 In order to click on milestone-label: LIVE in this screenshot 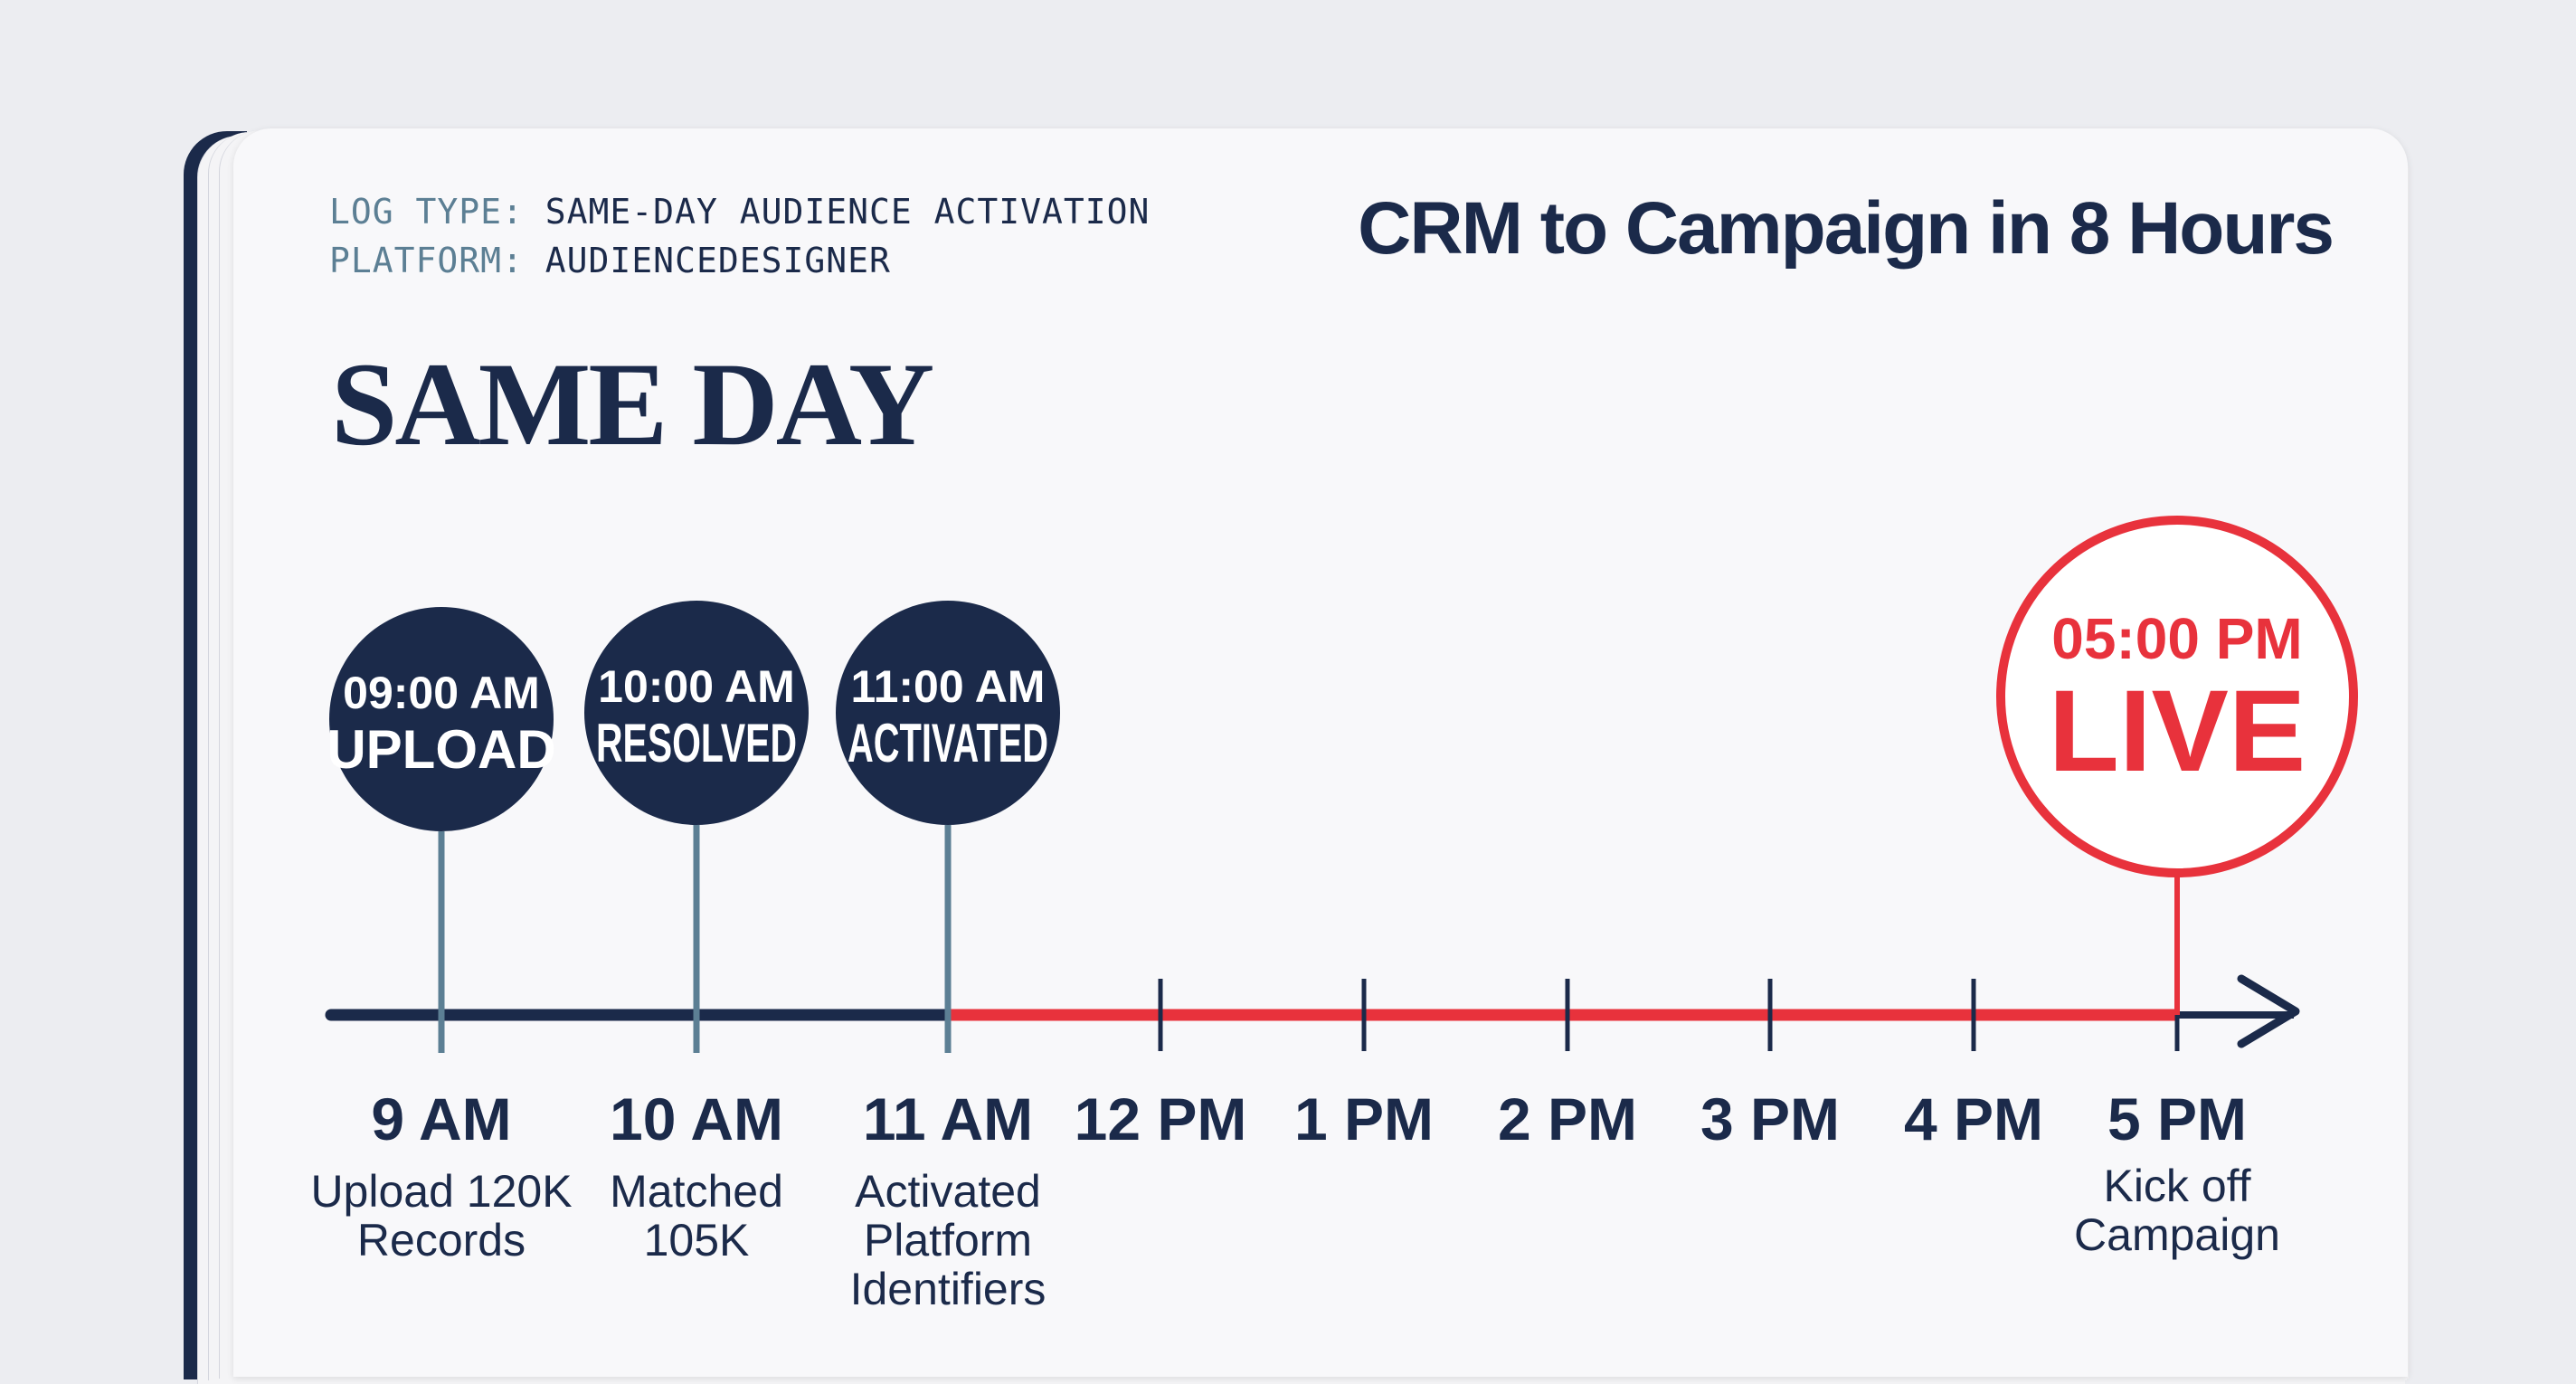, I will do `click(2178, 731)`.